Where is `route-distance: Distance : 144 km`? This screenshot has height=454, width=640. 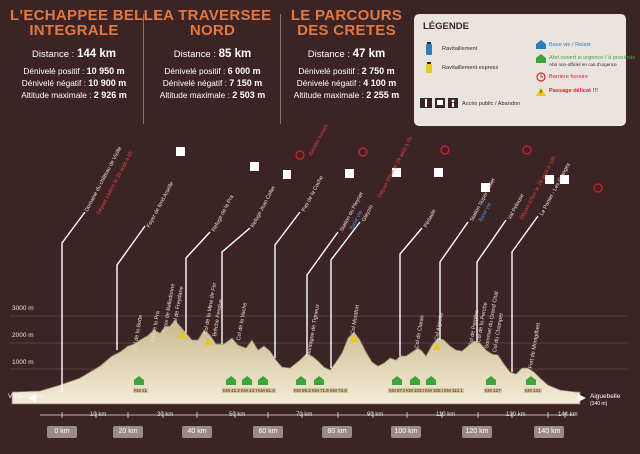 route-distance: Distance : 144 km is located at coordinates (74, 54).